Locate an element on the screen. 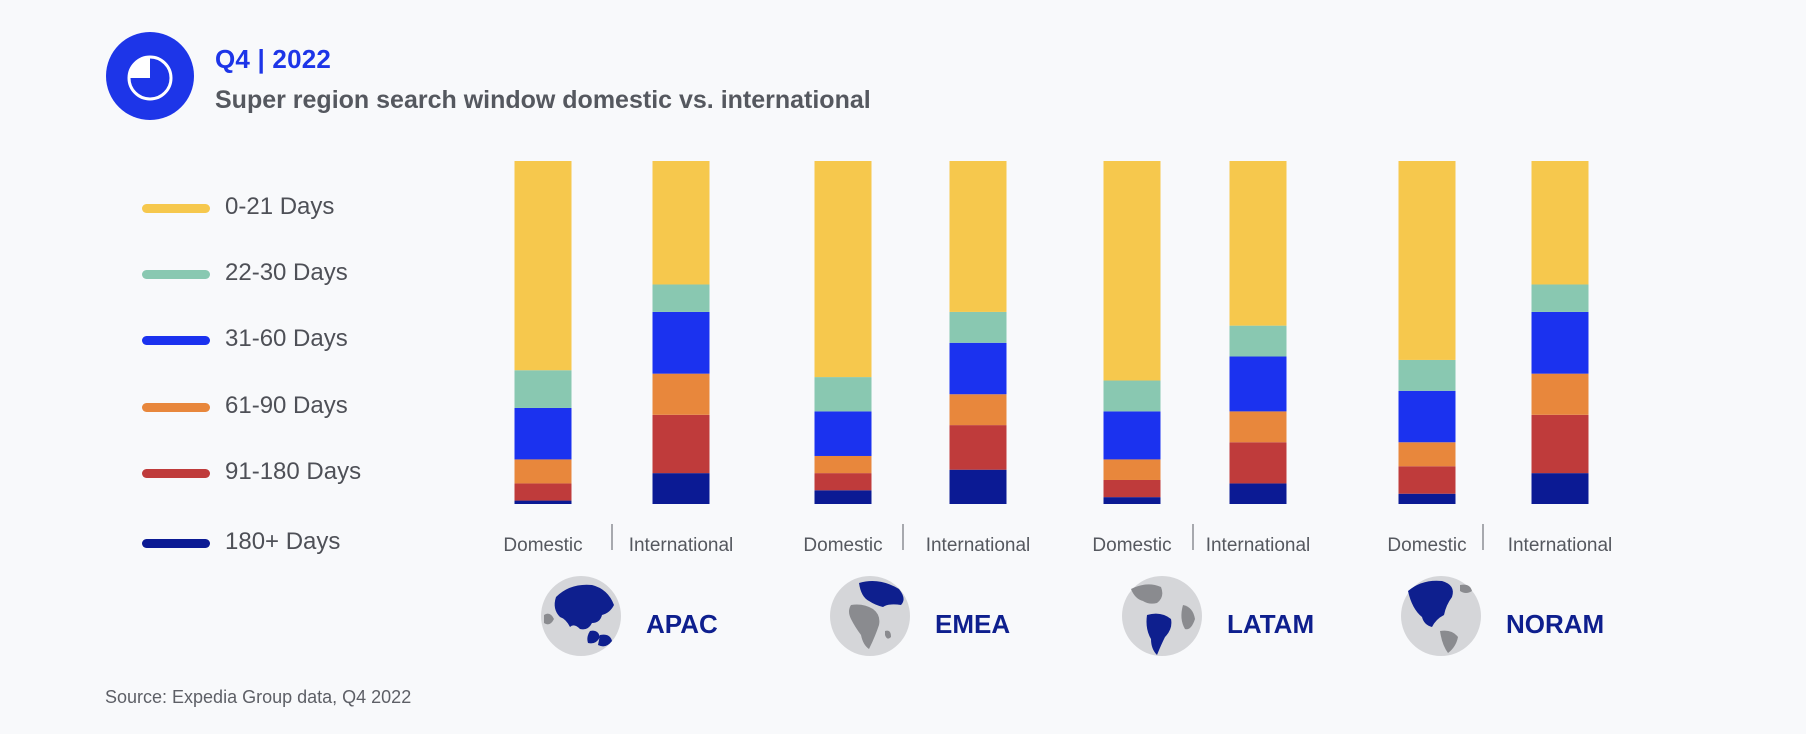 The image size is (1806, 734). globe-europe-africa-icon is located at coordinates (870, 616).